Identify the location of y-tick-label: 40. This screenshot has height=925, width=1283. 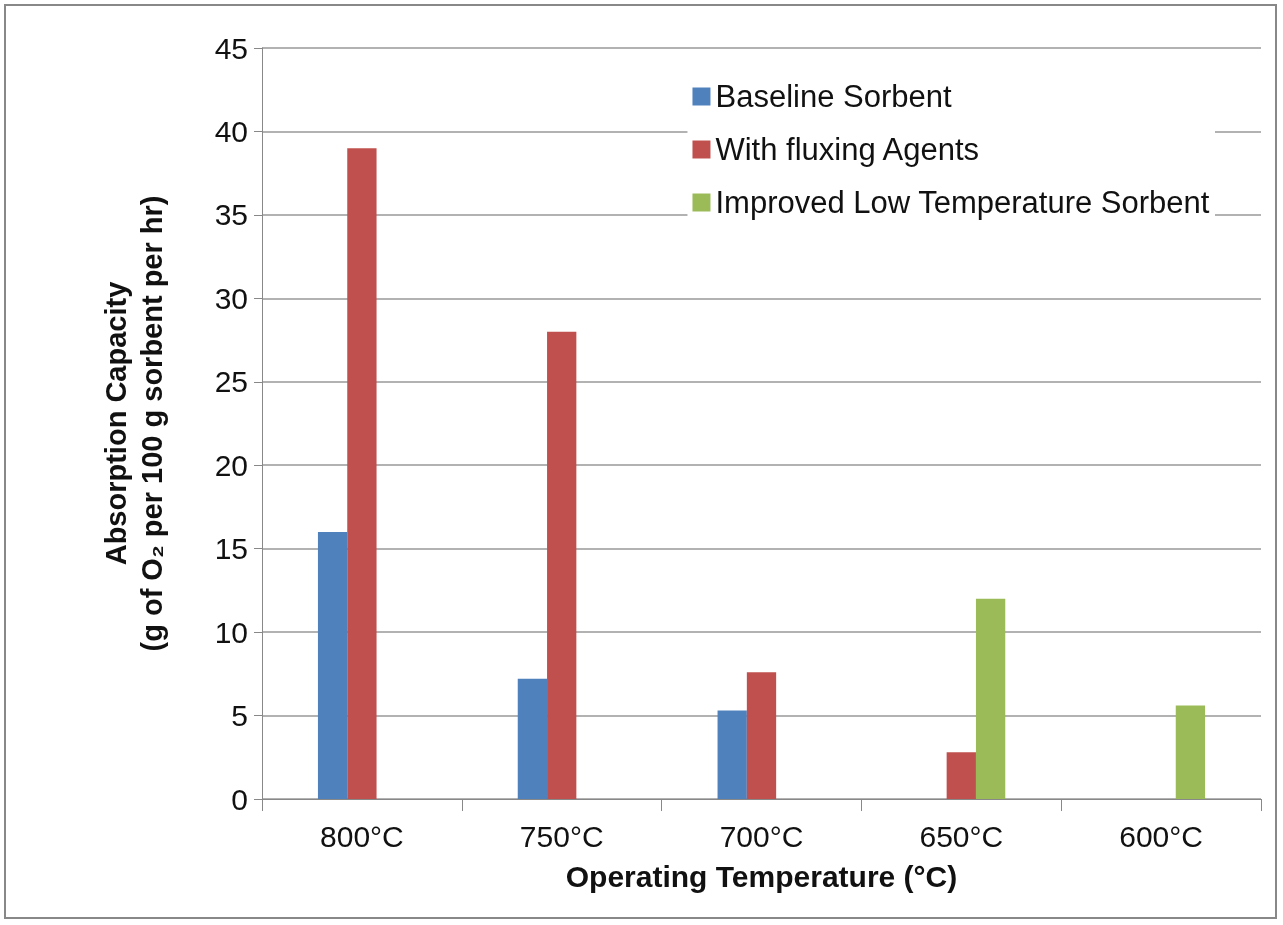
(231, 131).